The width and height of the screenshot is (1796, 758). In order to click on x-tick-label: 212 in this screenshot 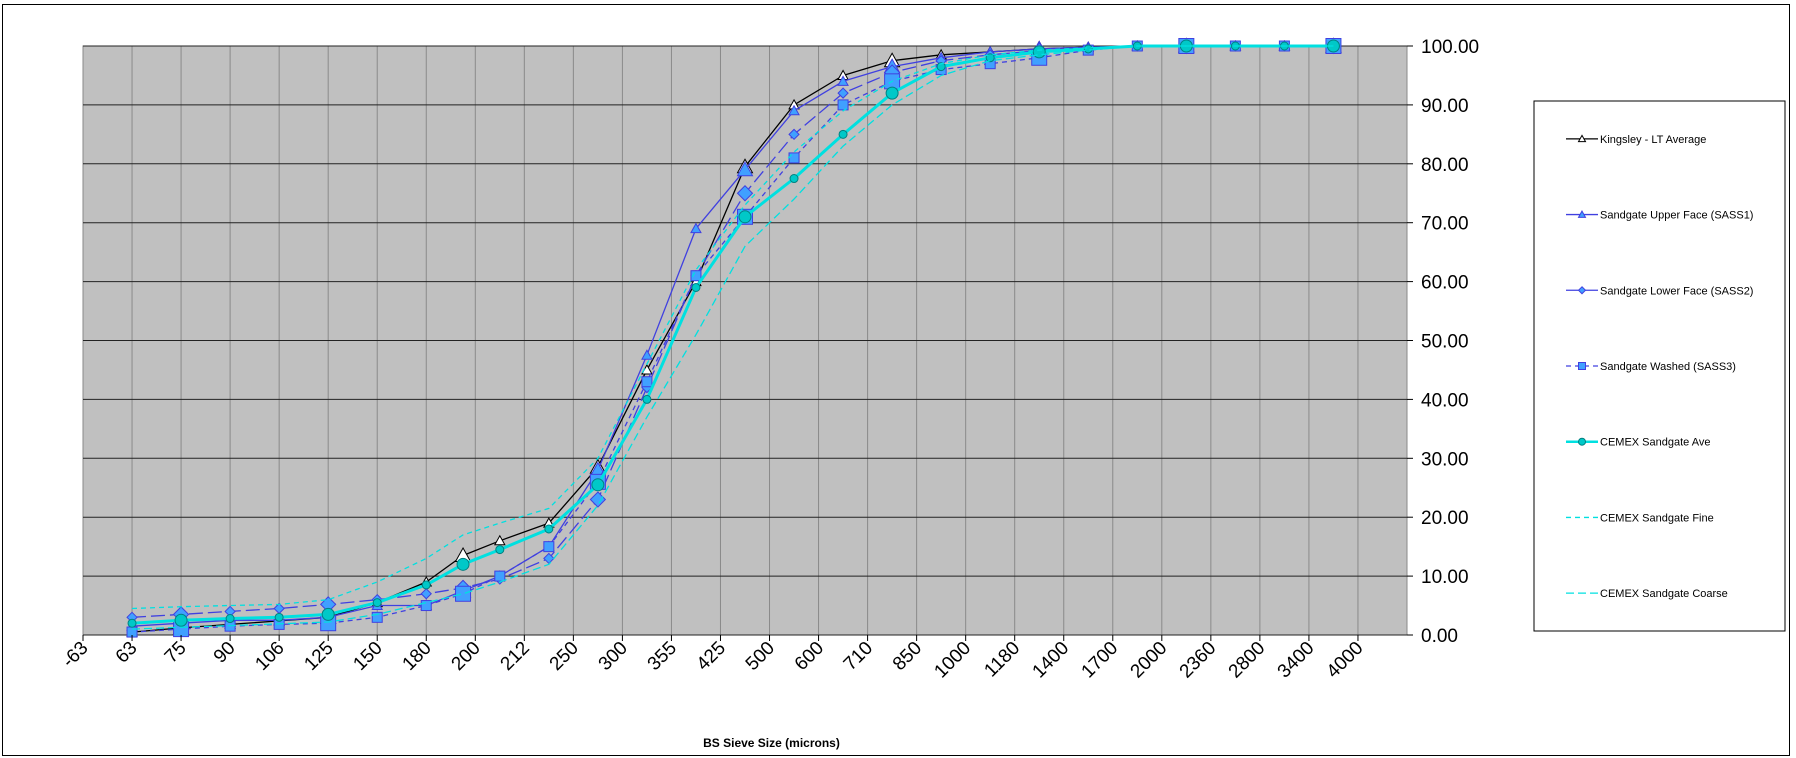, I will do `click(515, 656)`.